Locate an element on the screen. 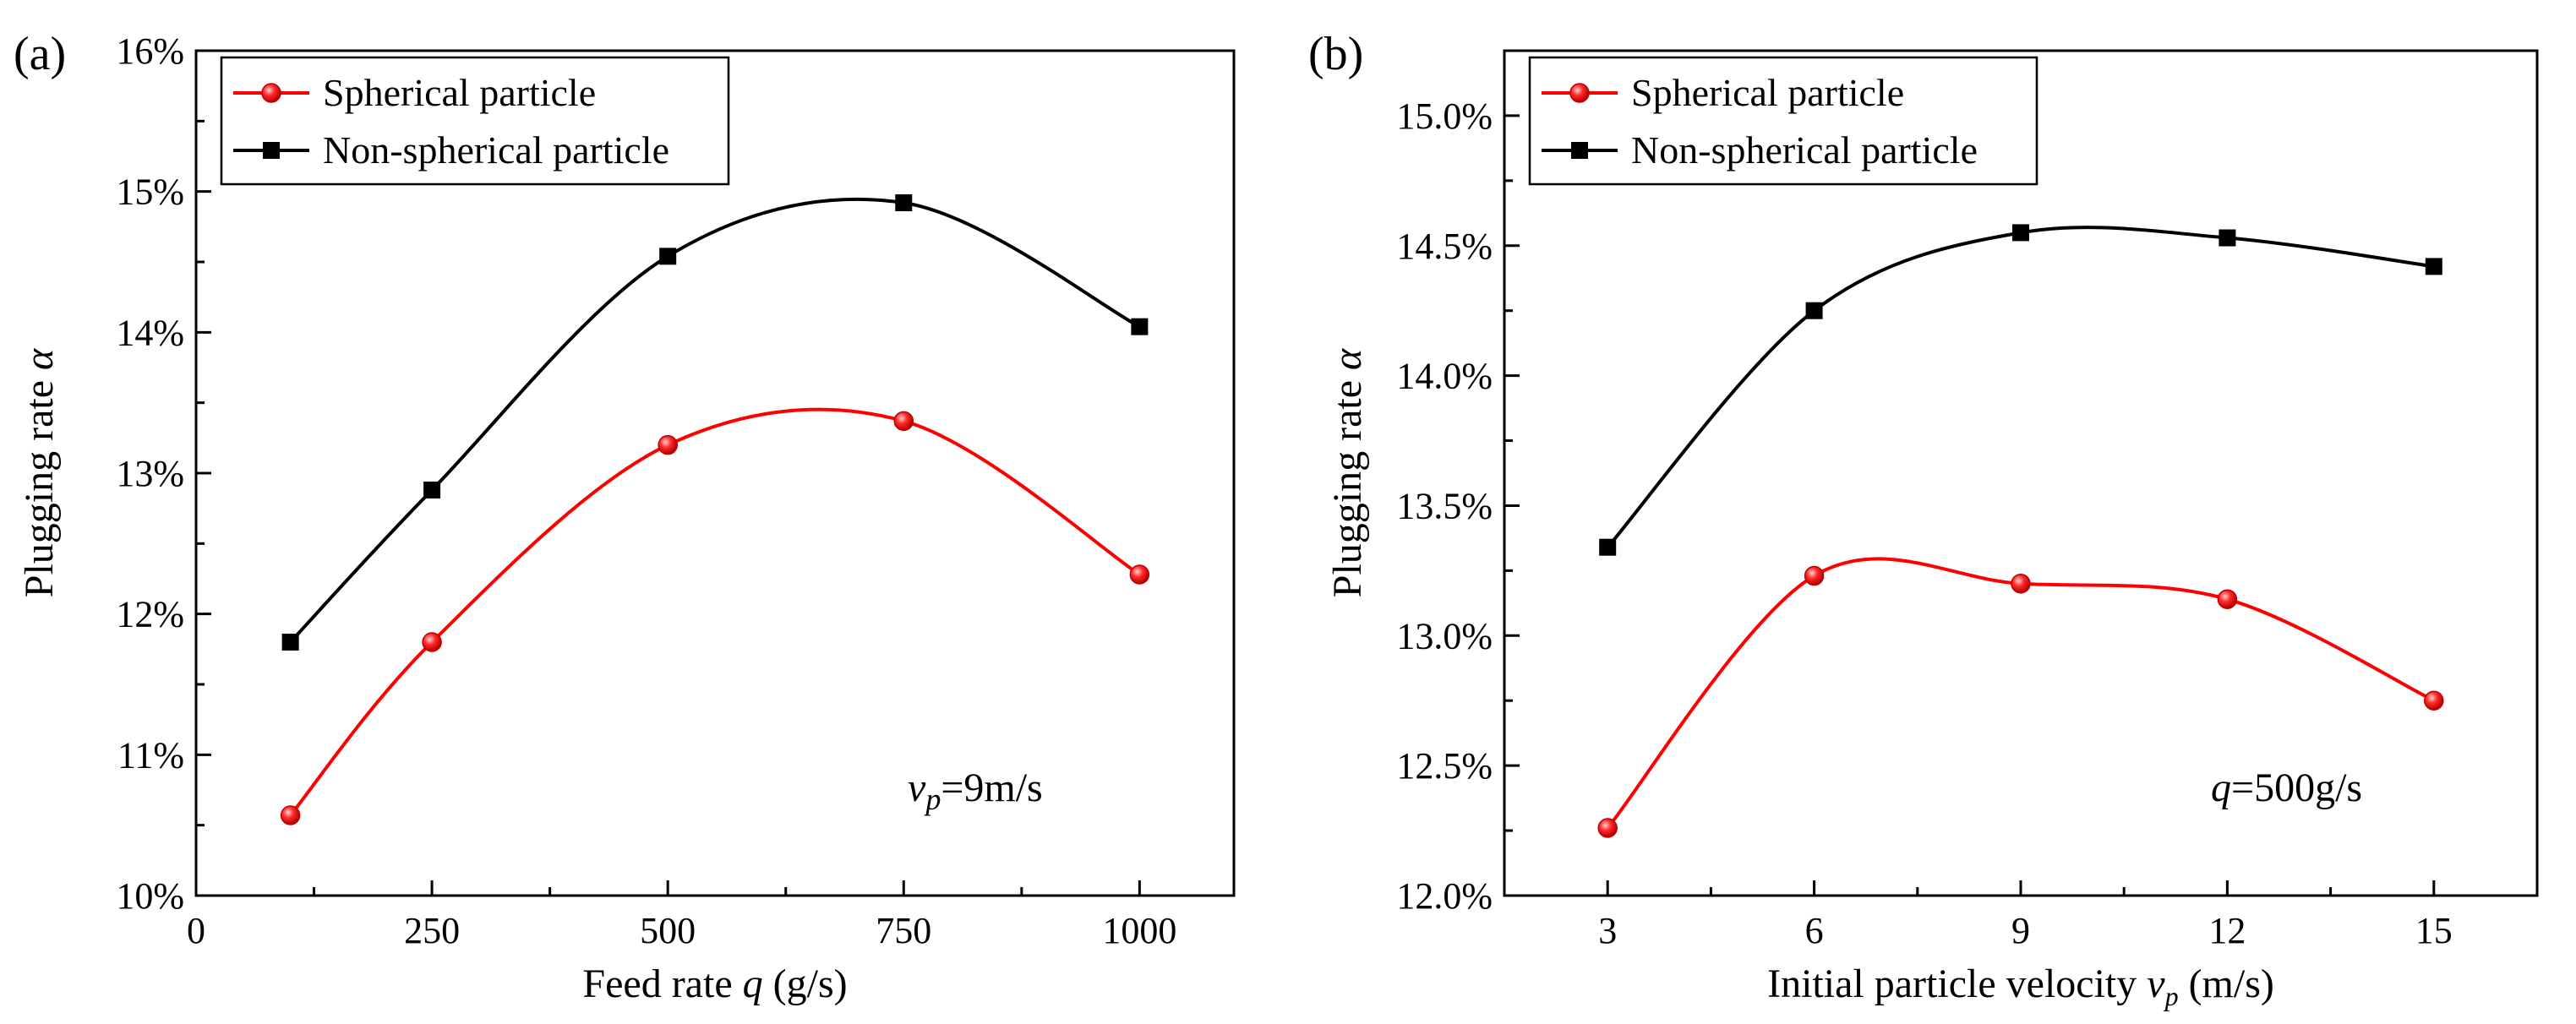  x-tick-label: 750 is located at coordinates (903, 930).